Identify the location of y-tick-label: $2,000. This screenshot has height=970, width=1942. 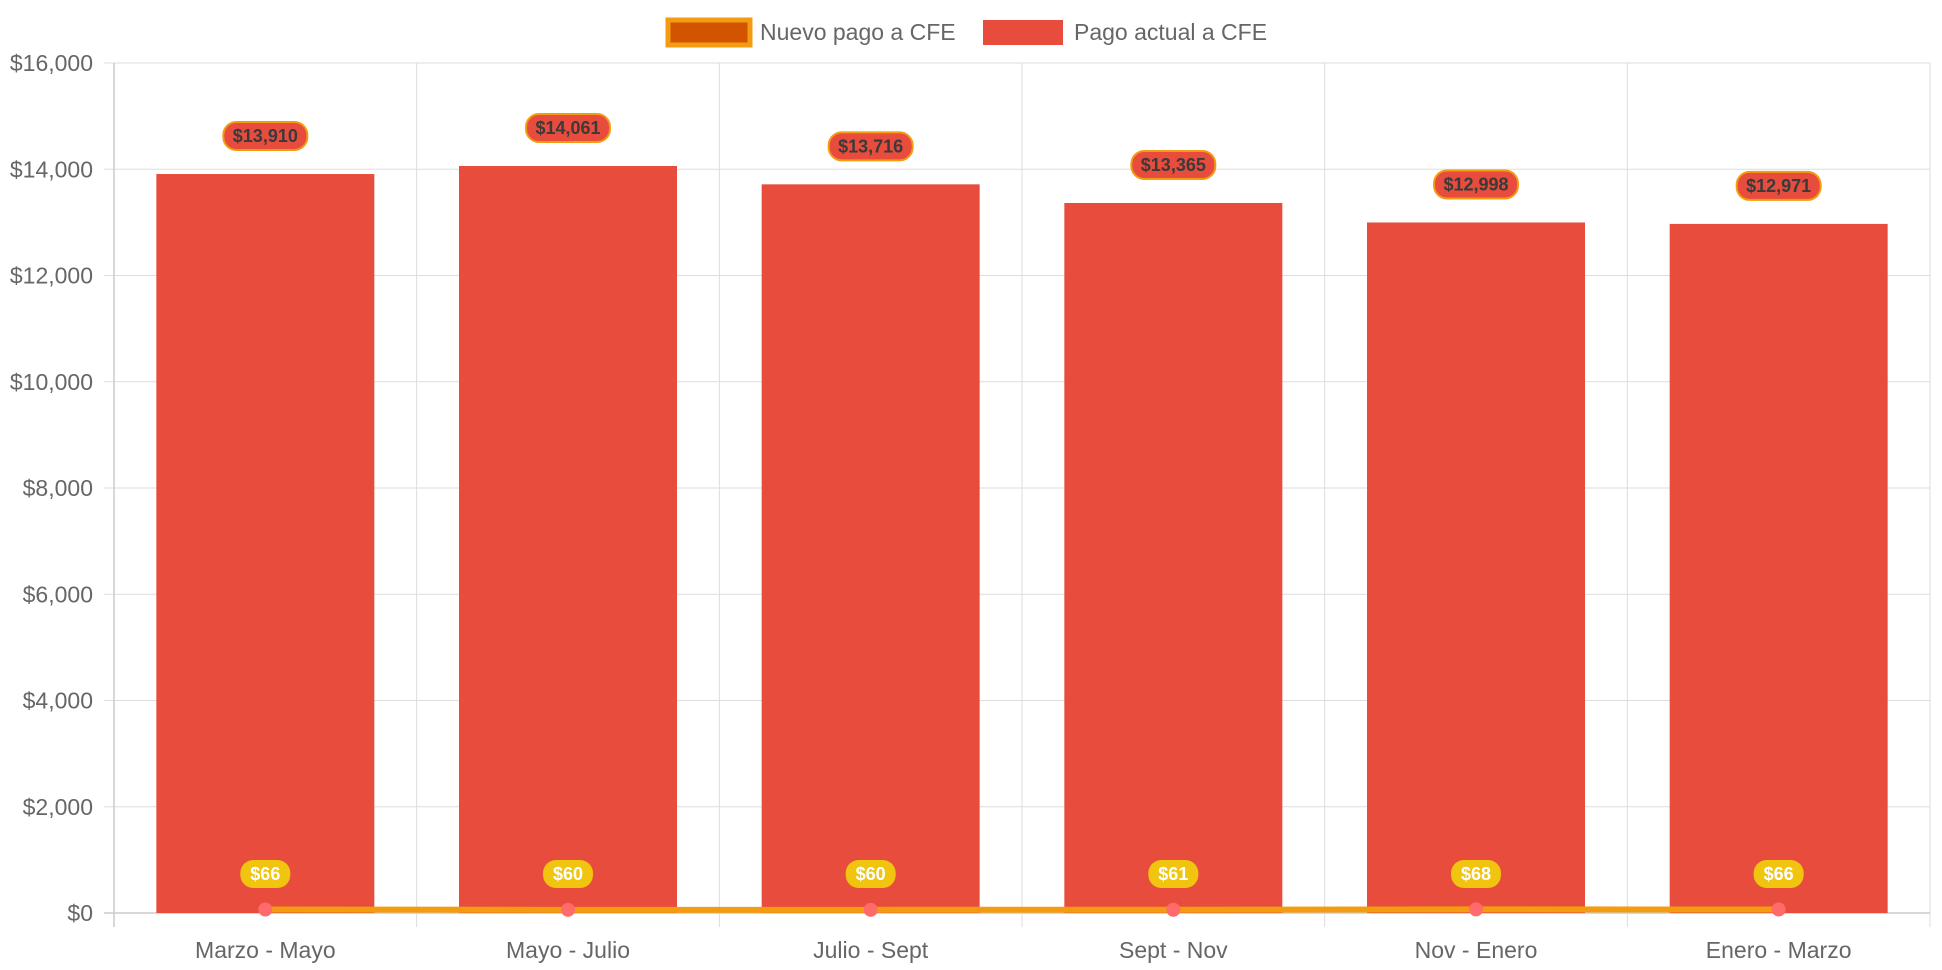
(58, 807).